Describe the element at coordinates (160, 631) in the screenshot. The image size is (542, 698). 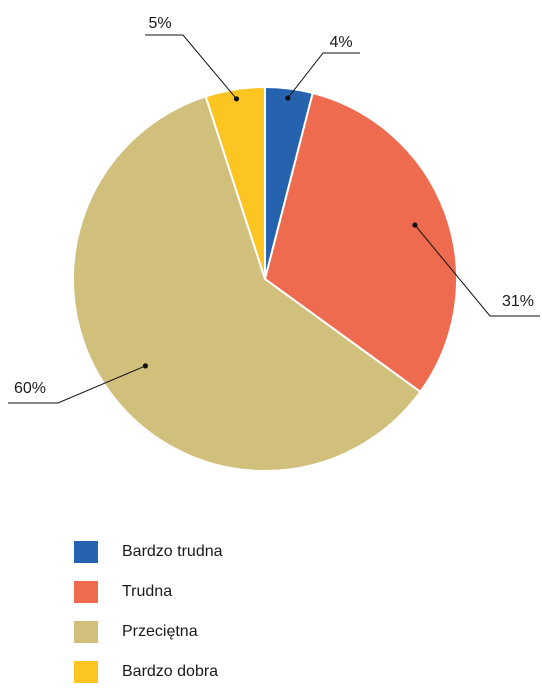
I see `legend-label: Przeciętna` at that location.